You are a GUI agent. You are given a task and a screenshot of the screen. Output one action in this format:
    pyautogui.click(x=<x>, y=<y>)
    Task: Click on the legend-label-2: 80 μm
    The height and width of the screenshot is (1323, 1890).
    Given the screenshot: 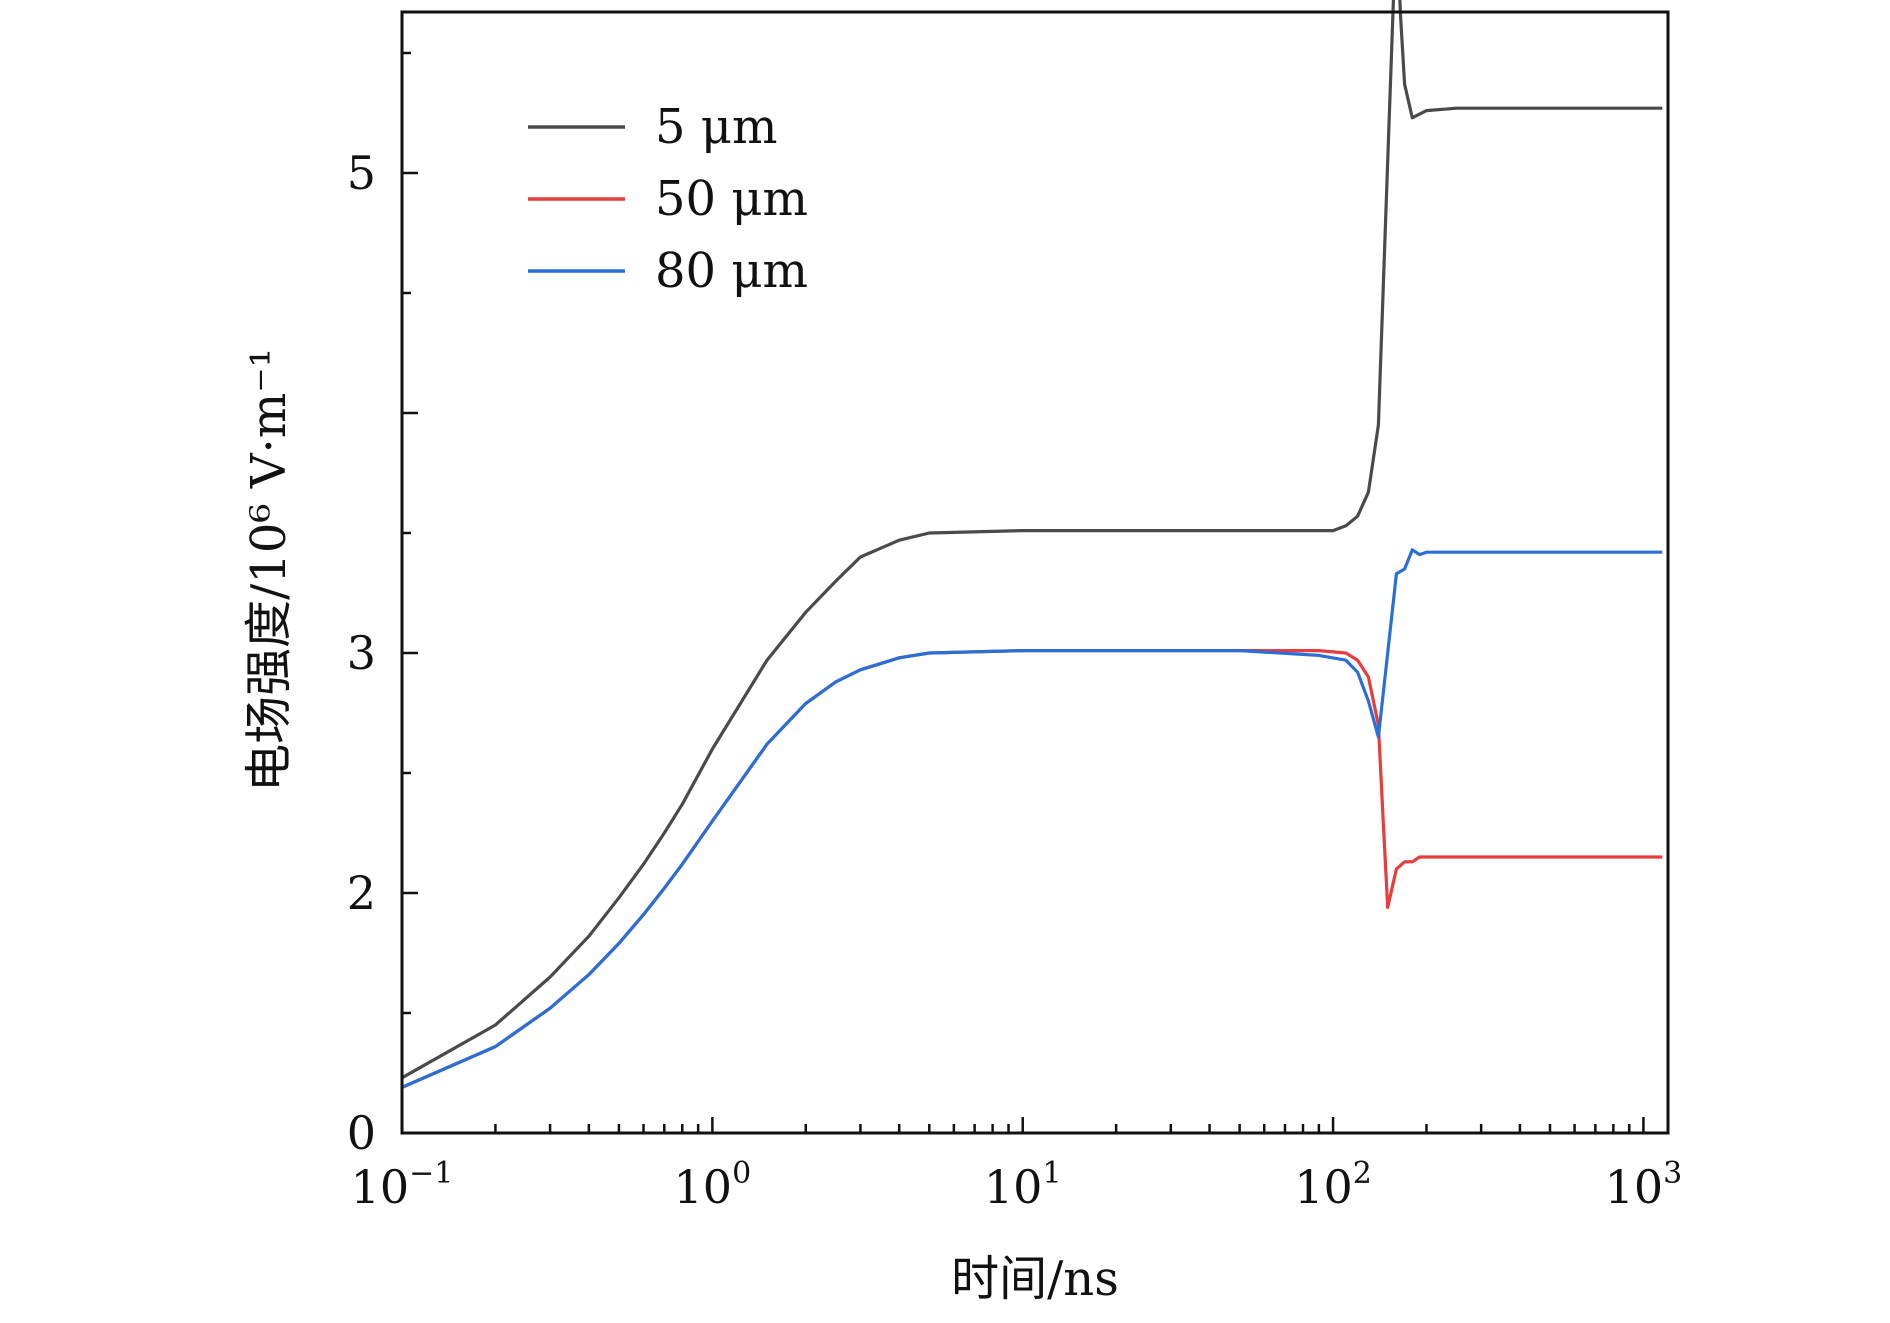 What is the action you would take?
    pyautogui.click(x=731, y=271)
    